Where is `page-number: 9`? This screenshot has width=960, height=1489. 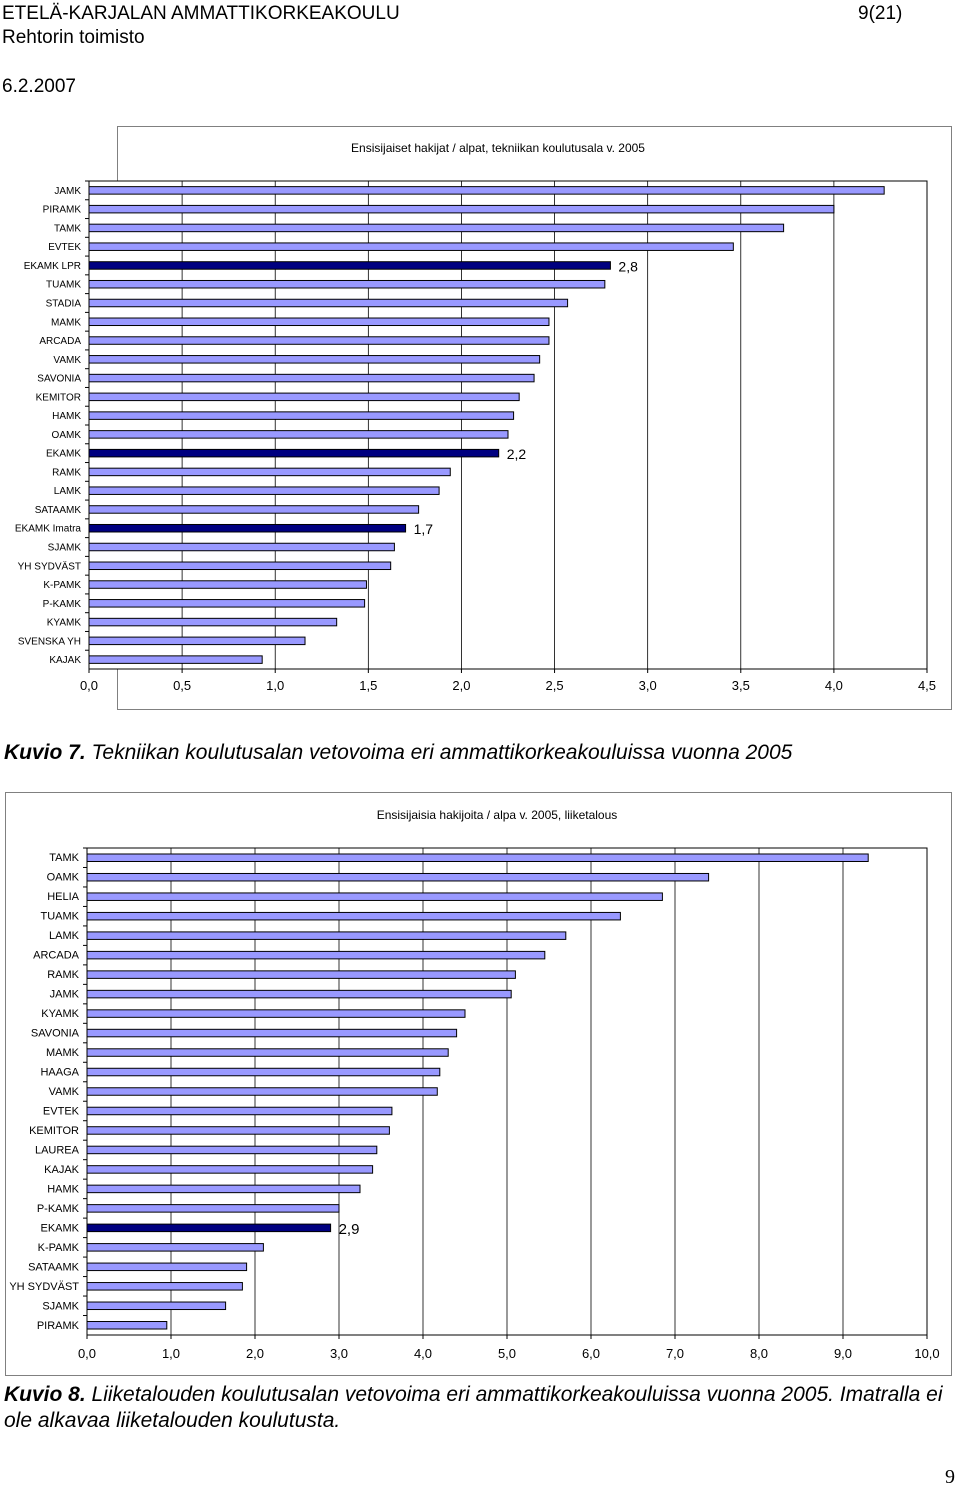
page-number: 9 is located at coordinates (950, 1477).